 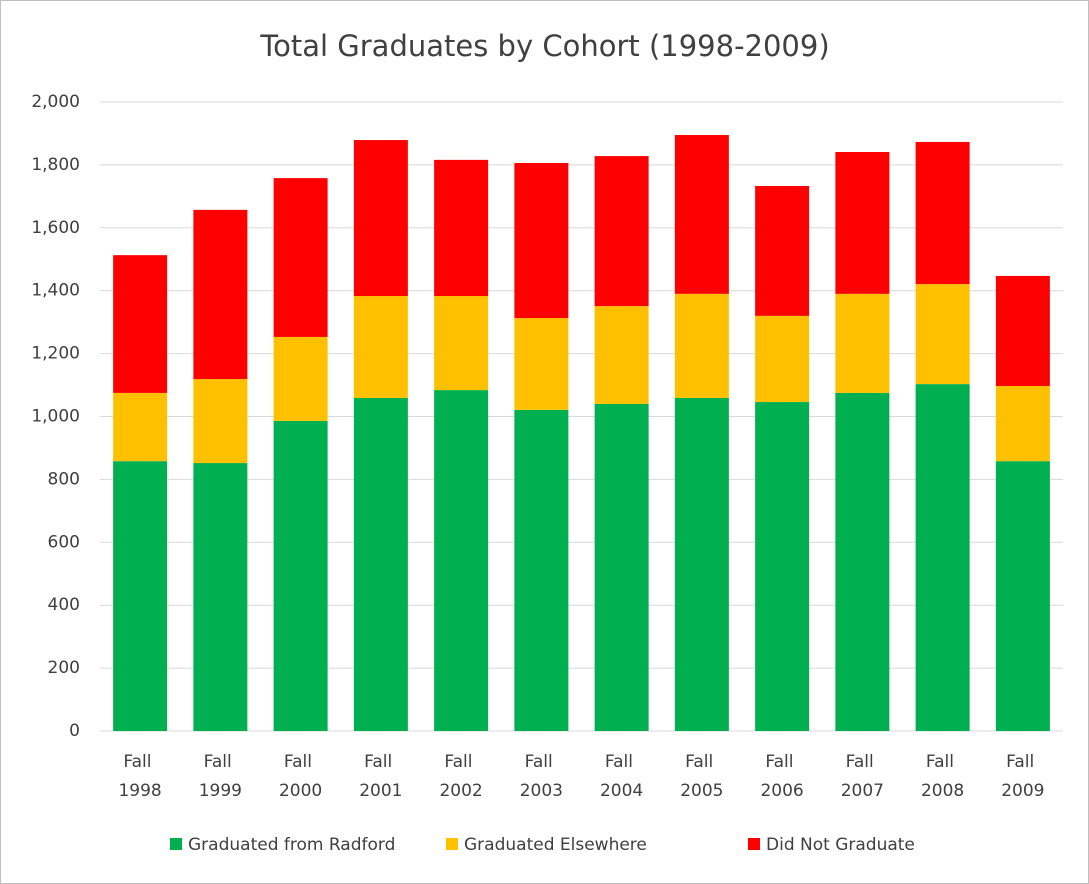 I want to click on x-tick-label: Fall 2005, so click(x=701, y=776).